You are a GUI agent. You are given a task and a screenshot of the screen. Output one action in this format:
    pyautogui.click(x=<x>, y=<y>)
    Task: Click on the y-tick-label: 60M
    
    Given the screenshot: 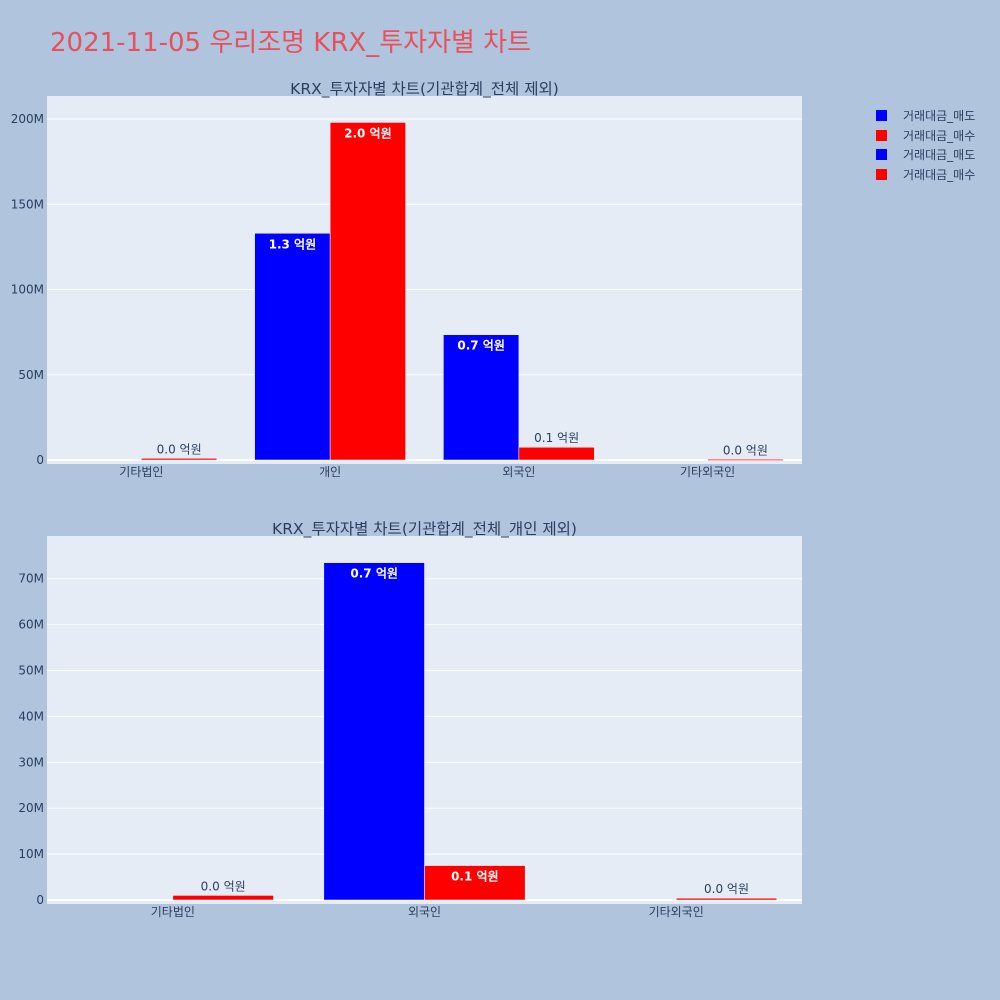 What is the action you would take?
    pyautogui.click(x=31, y=625)
    